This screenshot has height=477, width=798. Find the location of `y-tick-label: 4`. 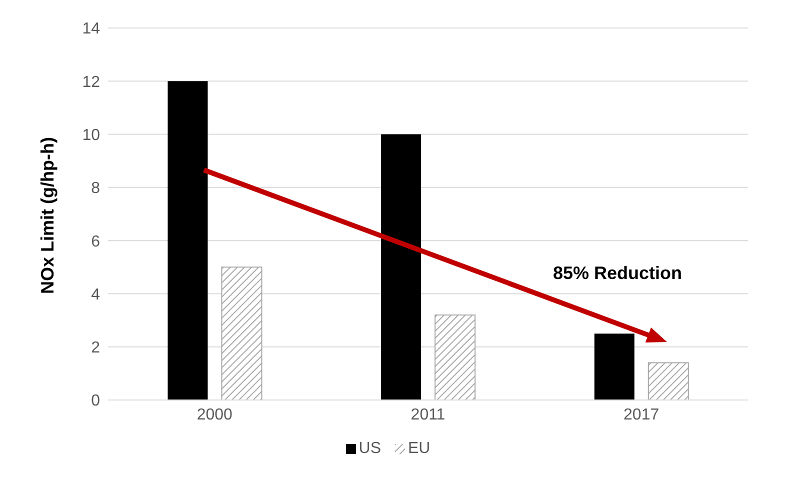

y-tick-label: 4 is located at coordinates (95, 295).